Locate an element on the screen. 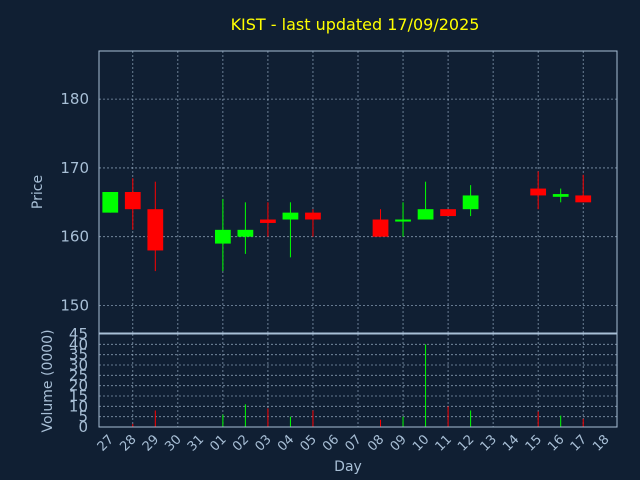 This screenshot has height=480, width=640. volume-tick-label: 15 is located at coordinates (78, 396).